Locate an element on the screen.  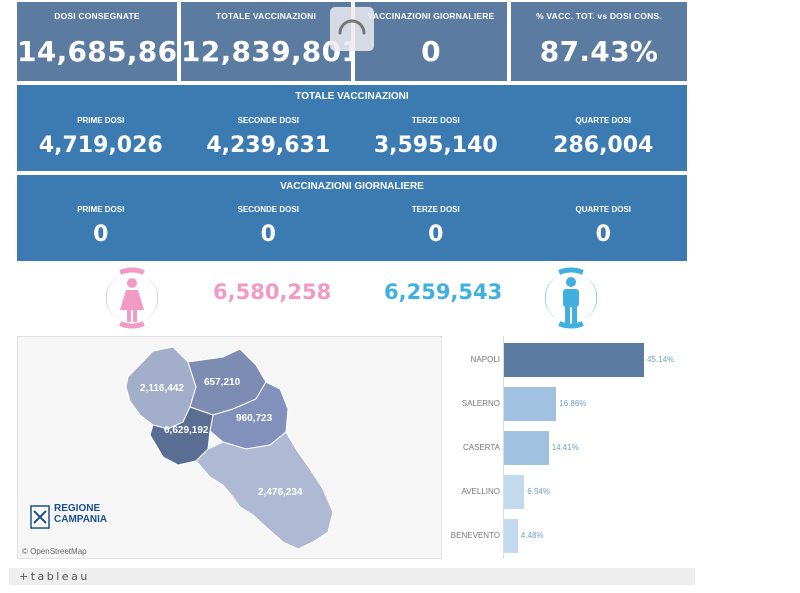
kpi-label: % VACC. TOT. vs DOSI CONS. is located at coordinates (599, 16).